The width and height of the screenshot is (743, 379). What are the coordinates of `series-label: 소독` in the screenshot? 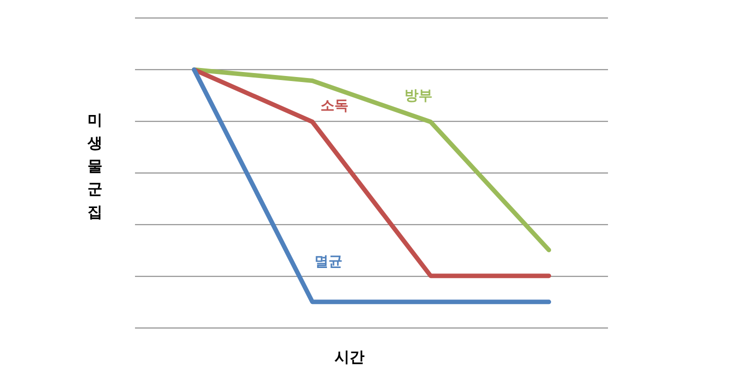 It's located at (334, 106).